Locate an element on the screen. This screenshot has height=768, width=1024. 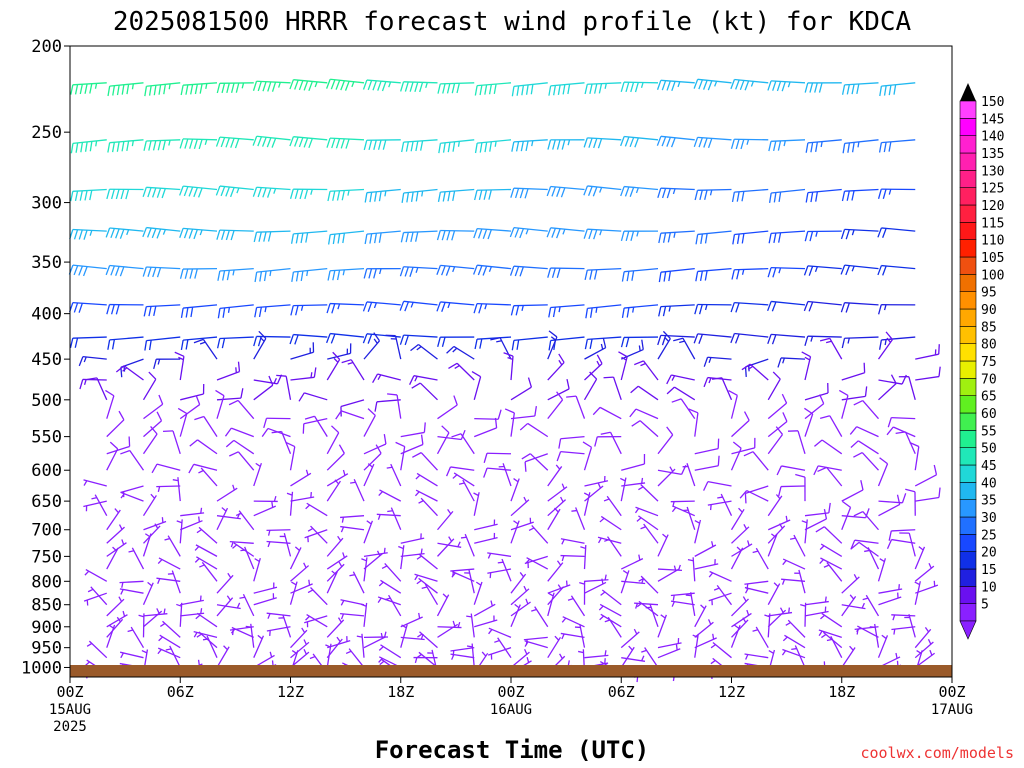
x-tick-label: 06Z is located at coordinates (180, 692).